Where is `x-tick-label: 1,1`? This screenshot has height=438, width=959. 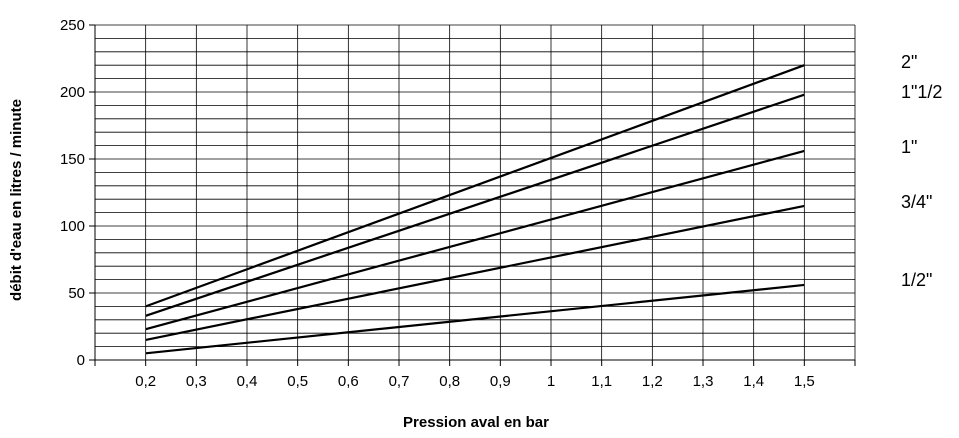 x-tick-label: 1,1 is located at coordinates (601, 381).